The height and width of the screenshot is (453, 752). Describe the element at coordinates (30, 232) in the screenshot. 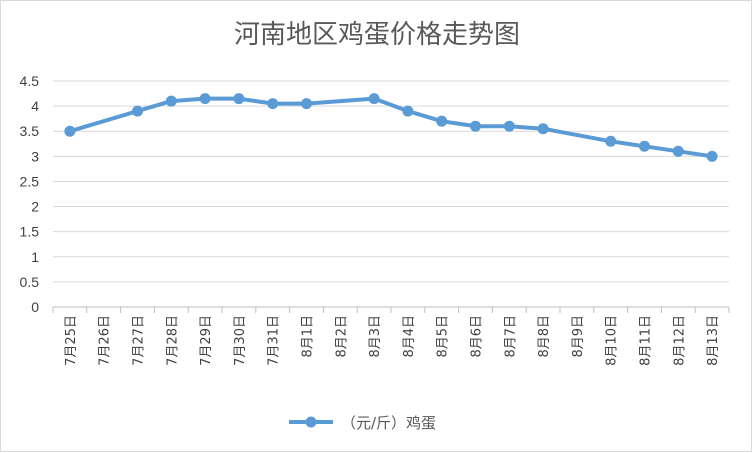

I see `y-tick-label: 1.5` at that location.